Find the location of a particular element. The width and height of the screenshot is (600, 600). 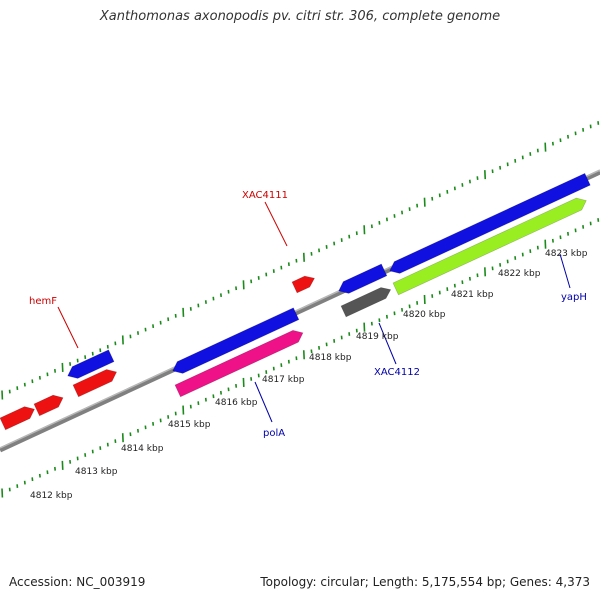

leader-XAC4111 is located at coordinates (276, 224).